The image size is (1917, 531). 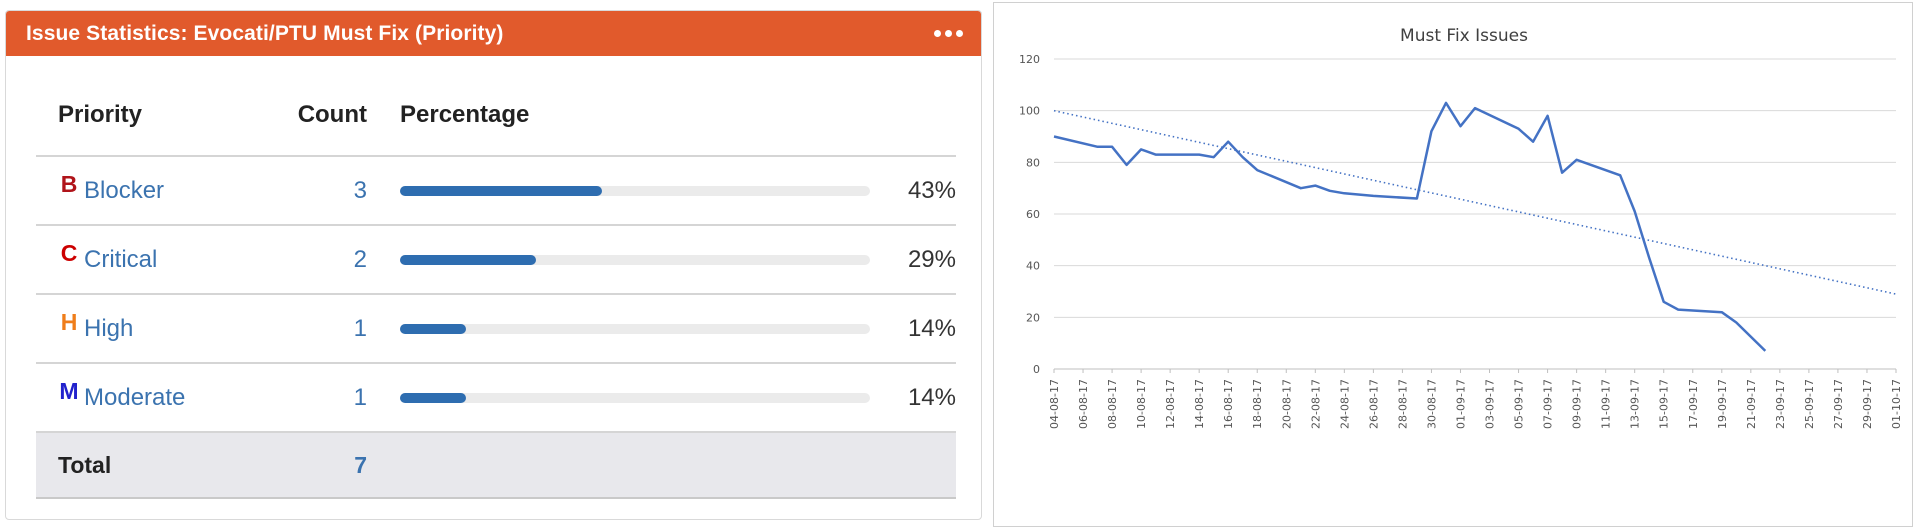 I want to click on x-tick-label: 26-08-17, so click(x=1373, y=404).